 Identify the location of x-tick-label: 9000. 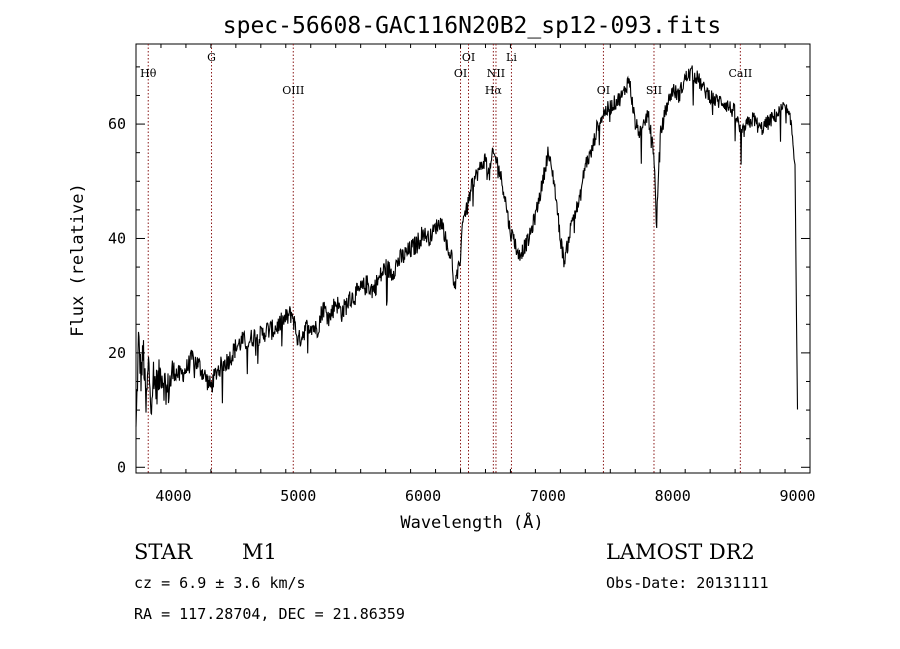
(797, 496).